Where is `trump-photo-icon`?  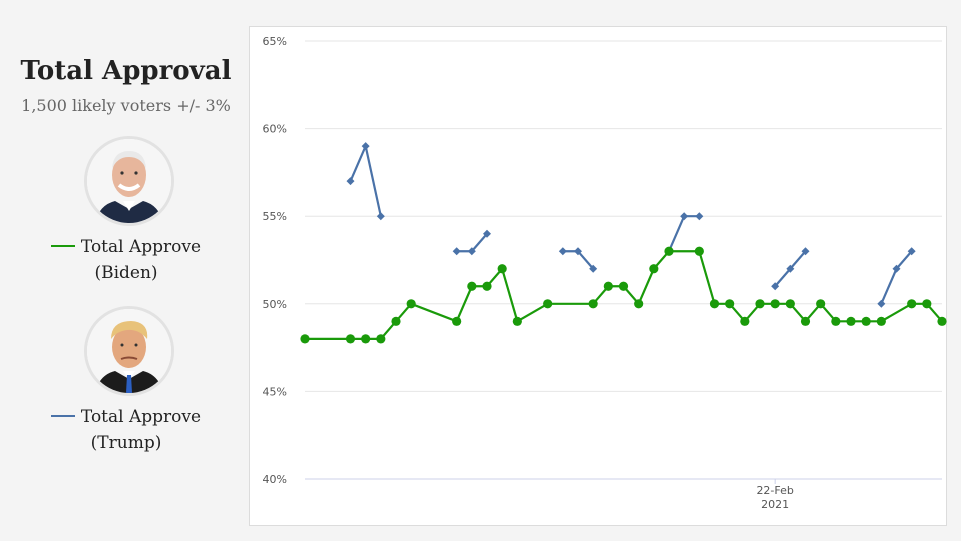 trump-photo-icon is located at coordinates (129, 351).